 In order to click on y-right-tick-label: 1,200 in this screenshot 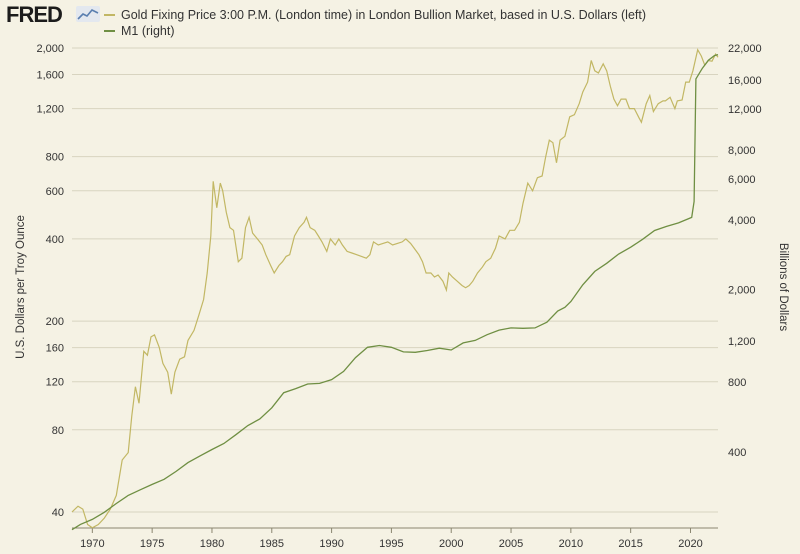, I will do `click(742, 342)`.